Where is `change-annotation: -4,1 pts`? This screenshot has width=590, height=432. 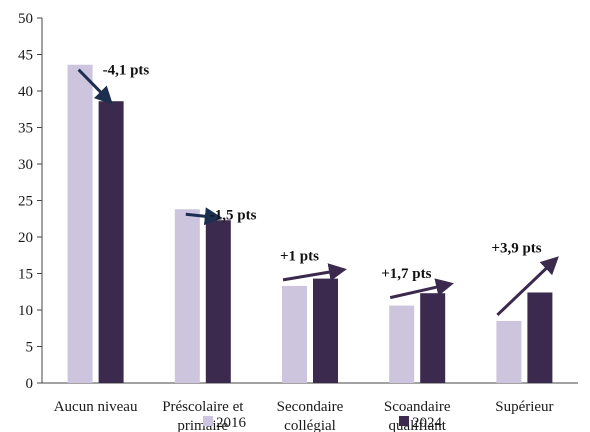
change-annotation: -4,1 pts is located at coordinates (126, 71).